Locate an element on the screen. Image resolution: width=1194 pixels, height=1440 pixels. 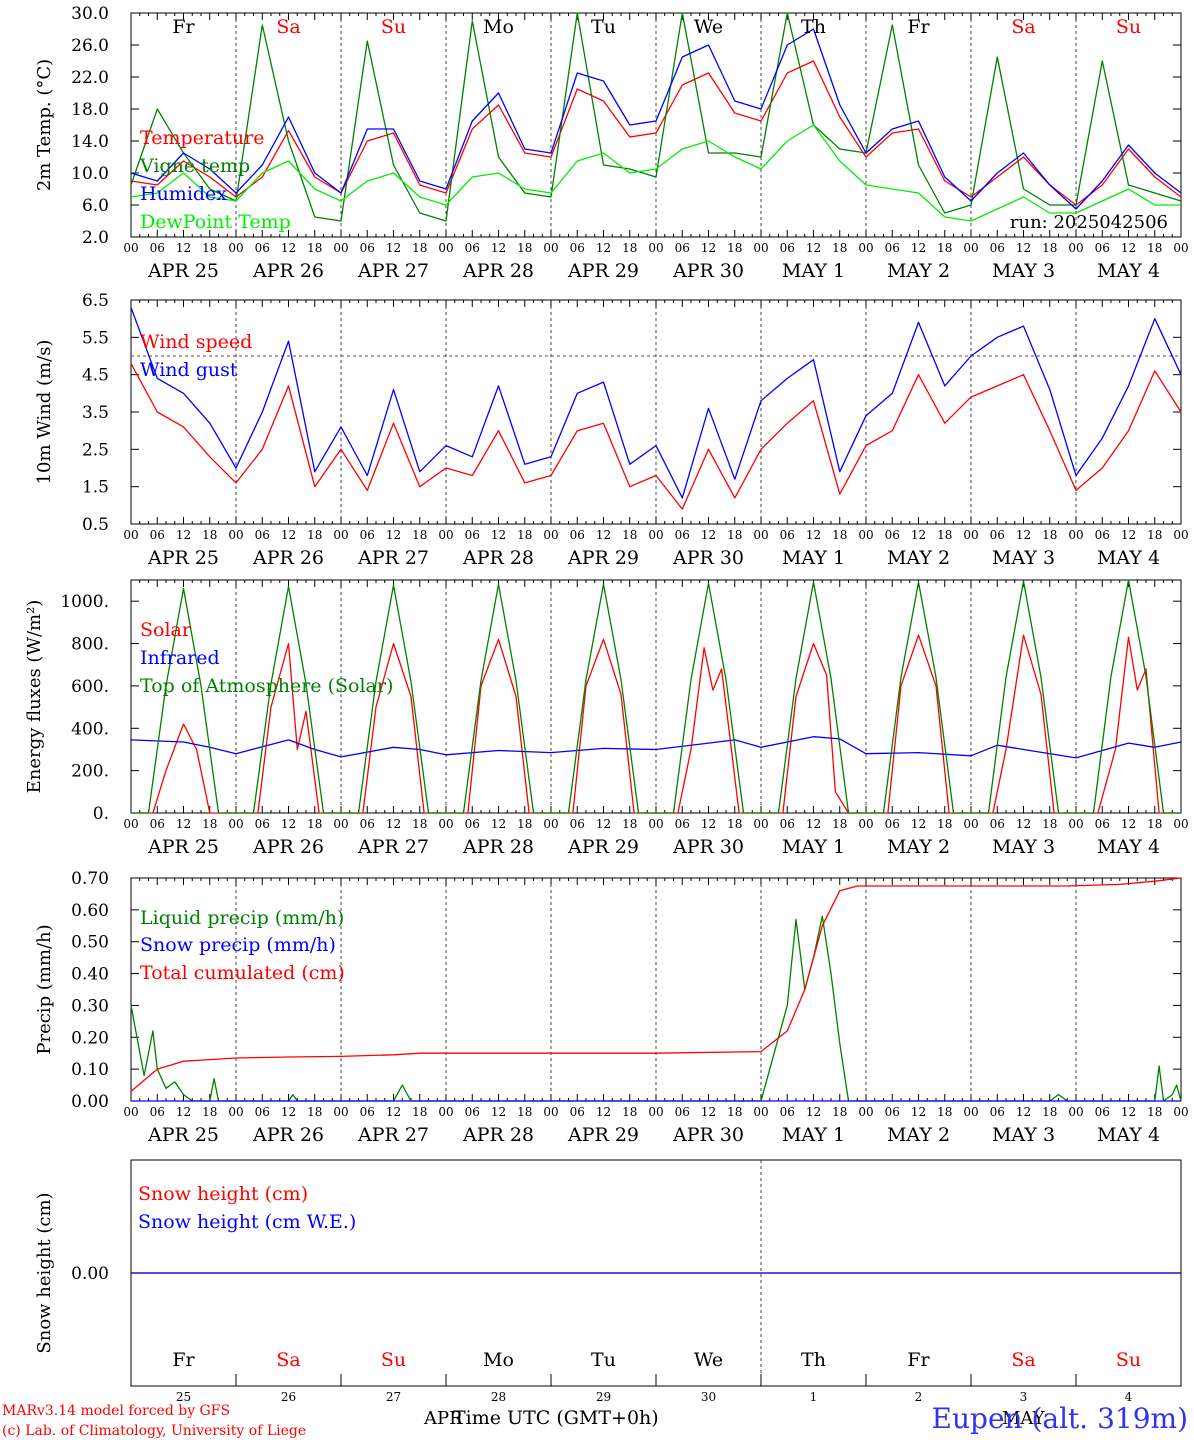
day-number-label: 25 is located at coordinates (183, 1397).